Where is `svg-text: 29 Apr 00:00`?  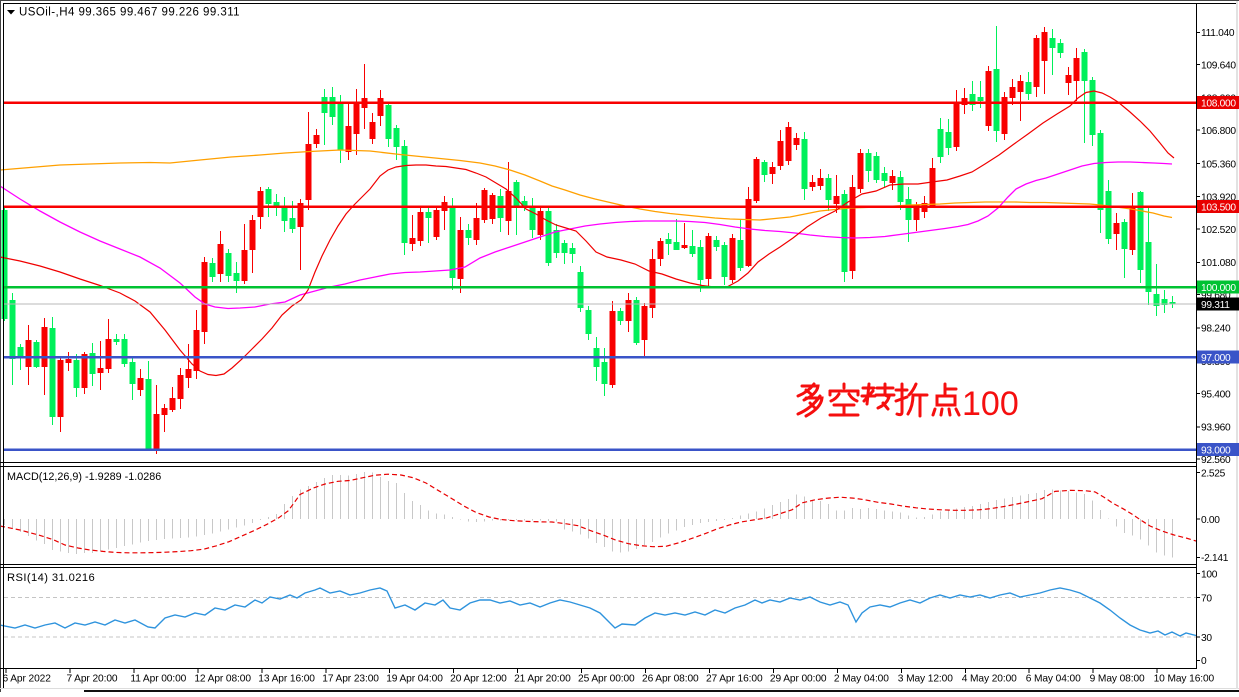 svg-text: 29 Apr 00:00 is located at coordinates (798, 679).